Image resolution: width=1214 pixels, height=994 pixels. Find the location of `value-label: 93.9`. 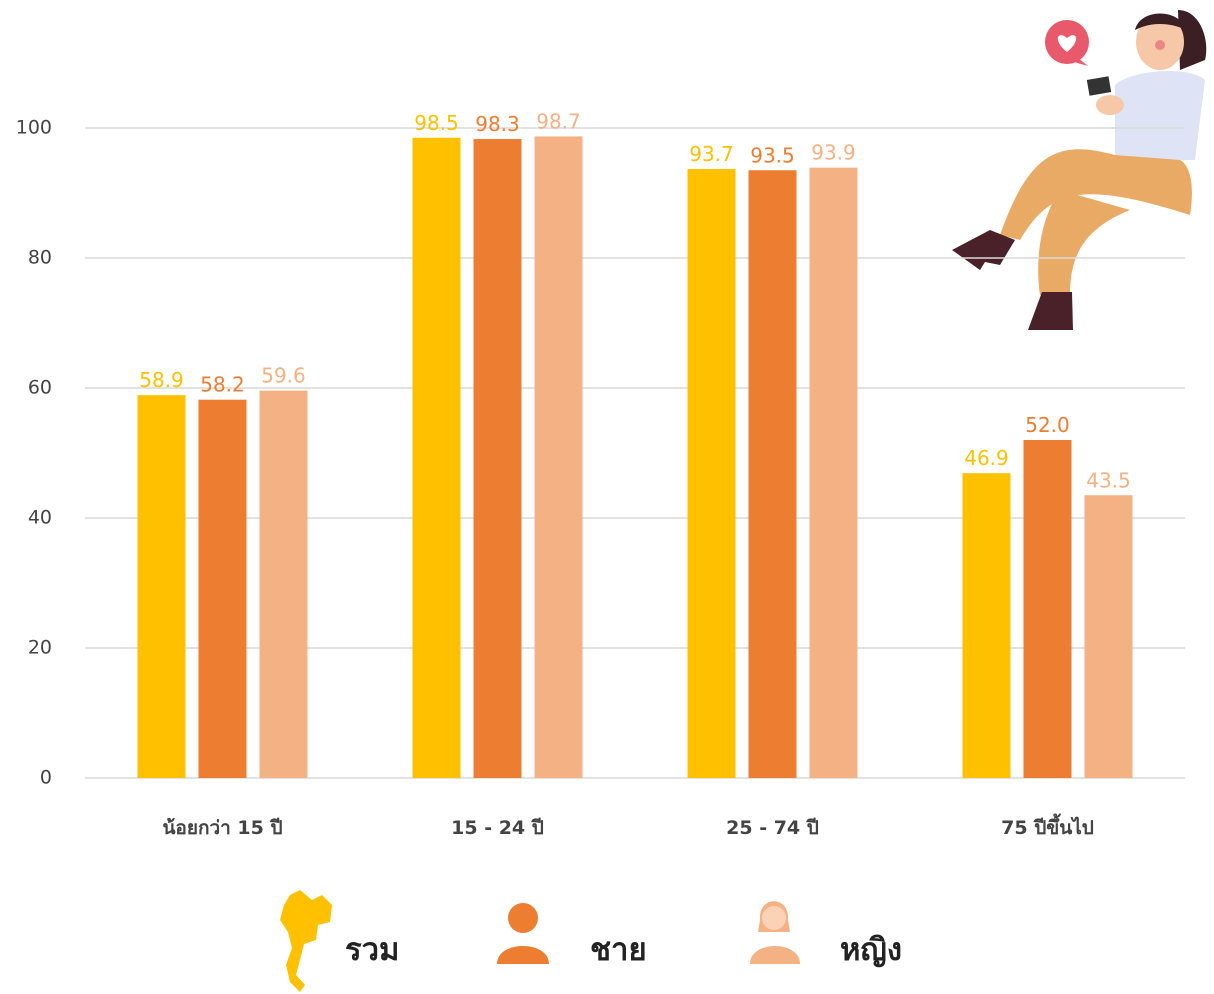

value-label: 93.9 is located at coordinates (833, 153).